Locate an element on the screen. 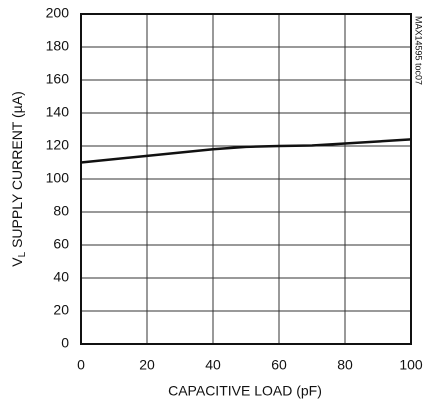  y-axis-label: VL SUPPLY CURRENT (µA) is located at coordinates (18, 178).